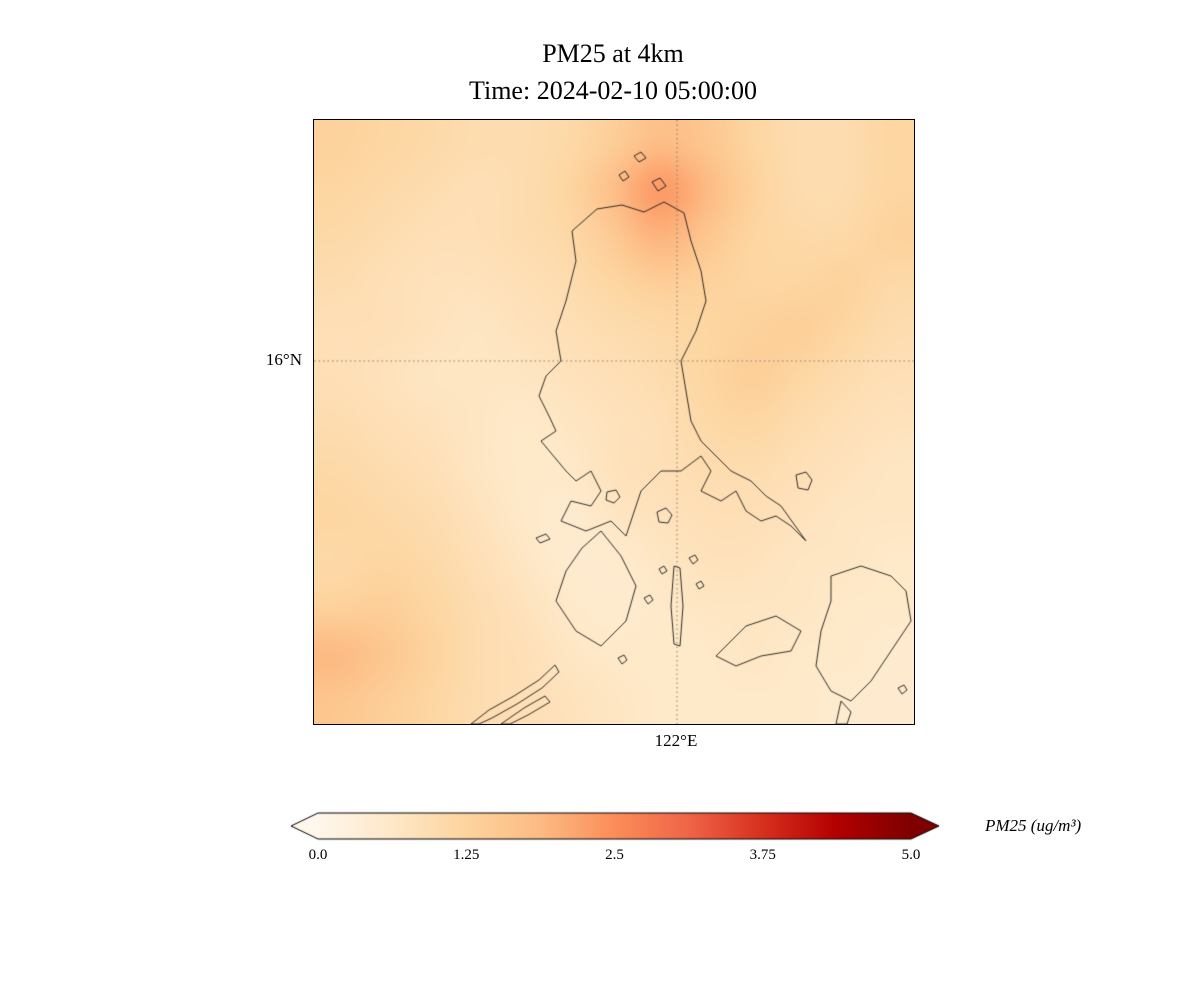  I want to click on colorbar-tick-label: 5.0, so click(911, 855).